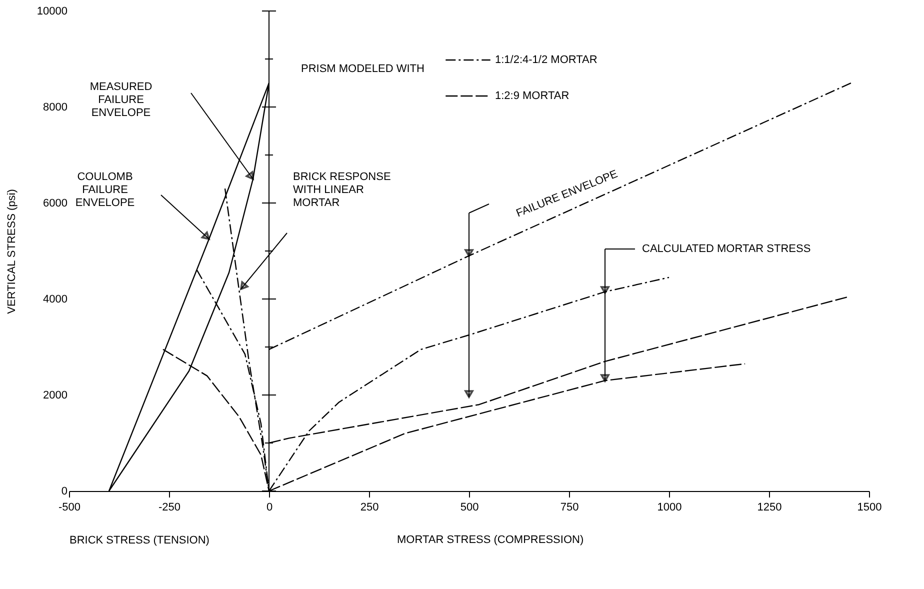  Describe the element at coordinates (669, 508) in the screenshot. I see `x-tick-label: 1000` at that location.